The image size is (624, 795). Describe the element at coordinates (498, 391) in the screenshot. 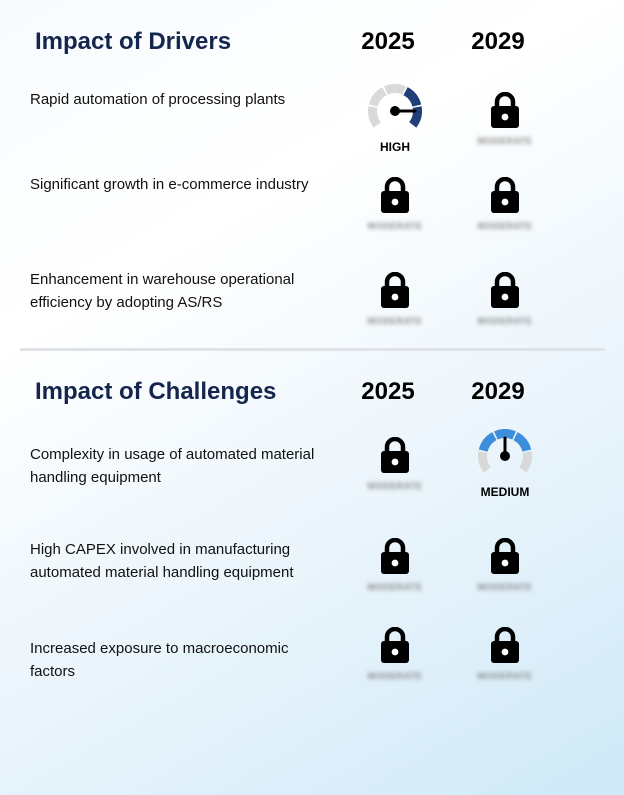

I see `challenges-year-2029: 2029` at that location.